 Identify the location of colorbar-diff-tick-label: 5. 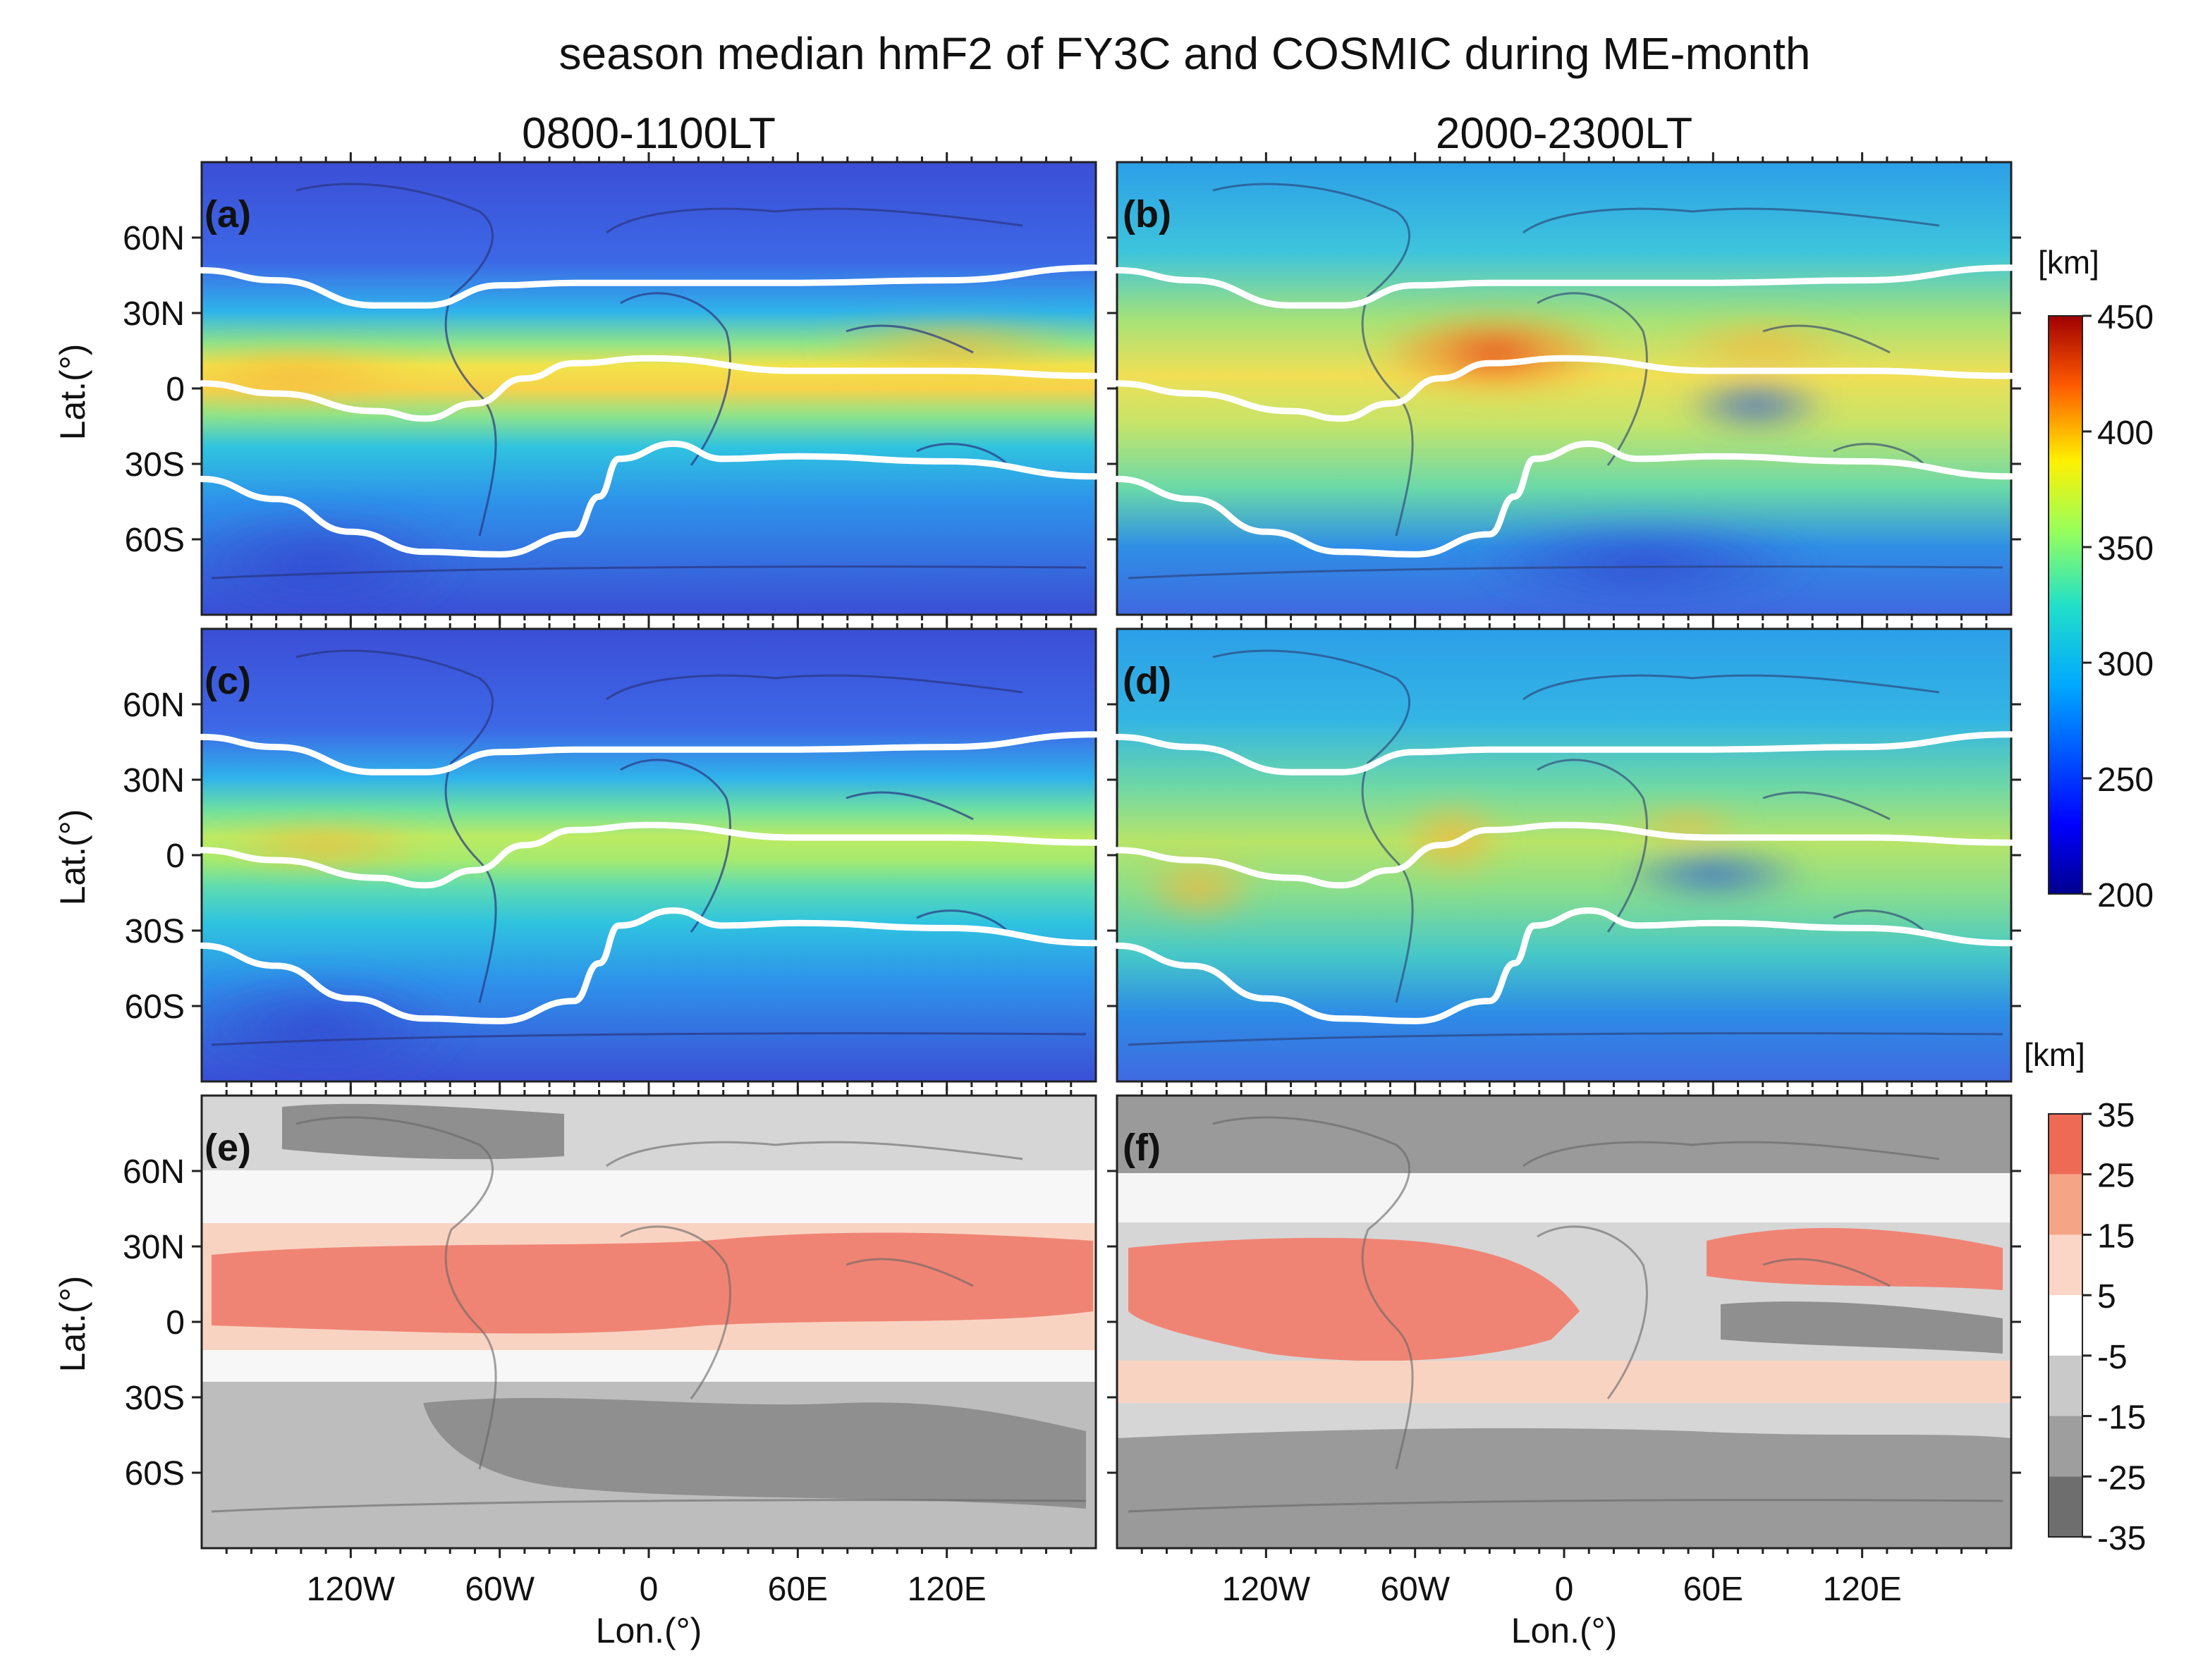
(2106, 1297).